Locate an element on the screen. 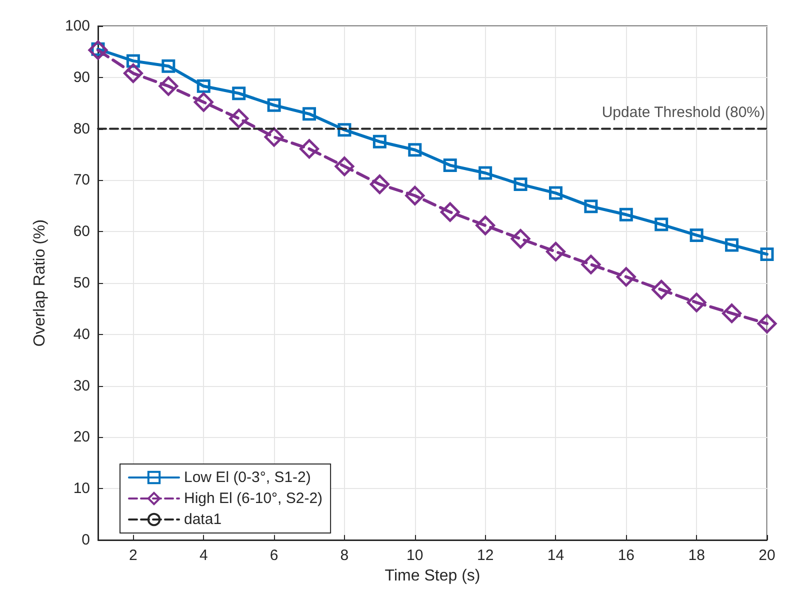  x-tick-label: 2 is located at coordinates (133, 555).